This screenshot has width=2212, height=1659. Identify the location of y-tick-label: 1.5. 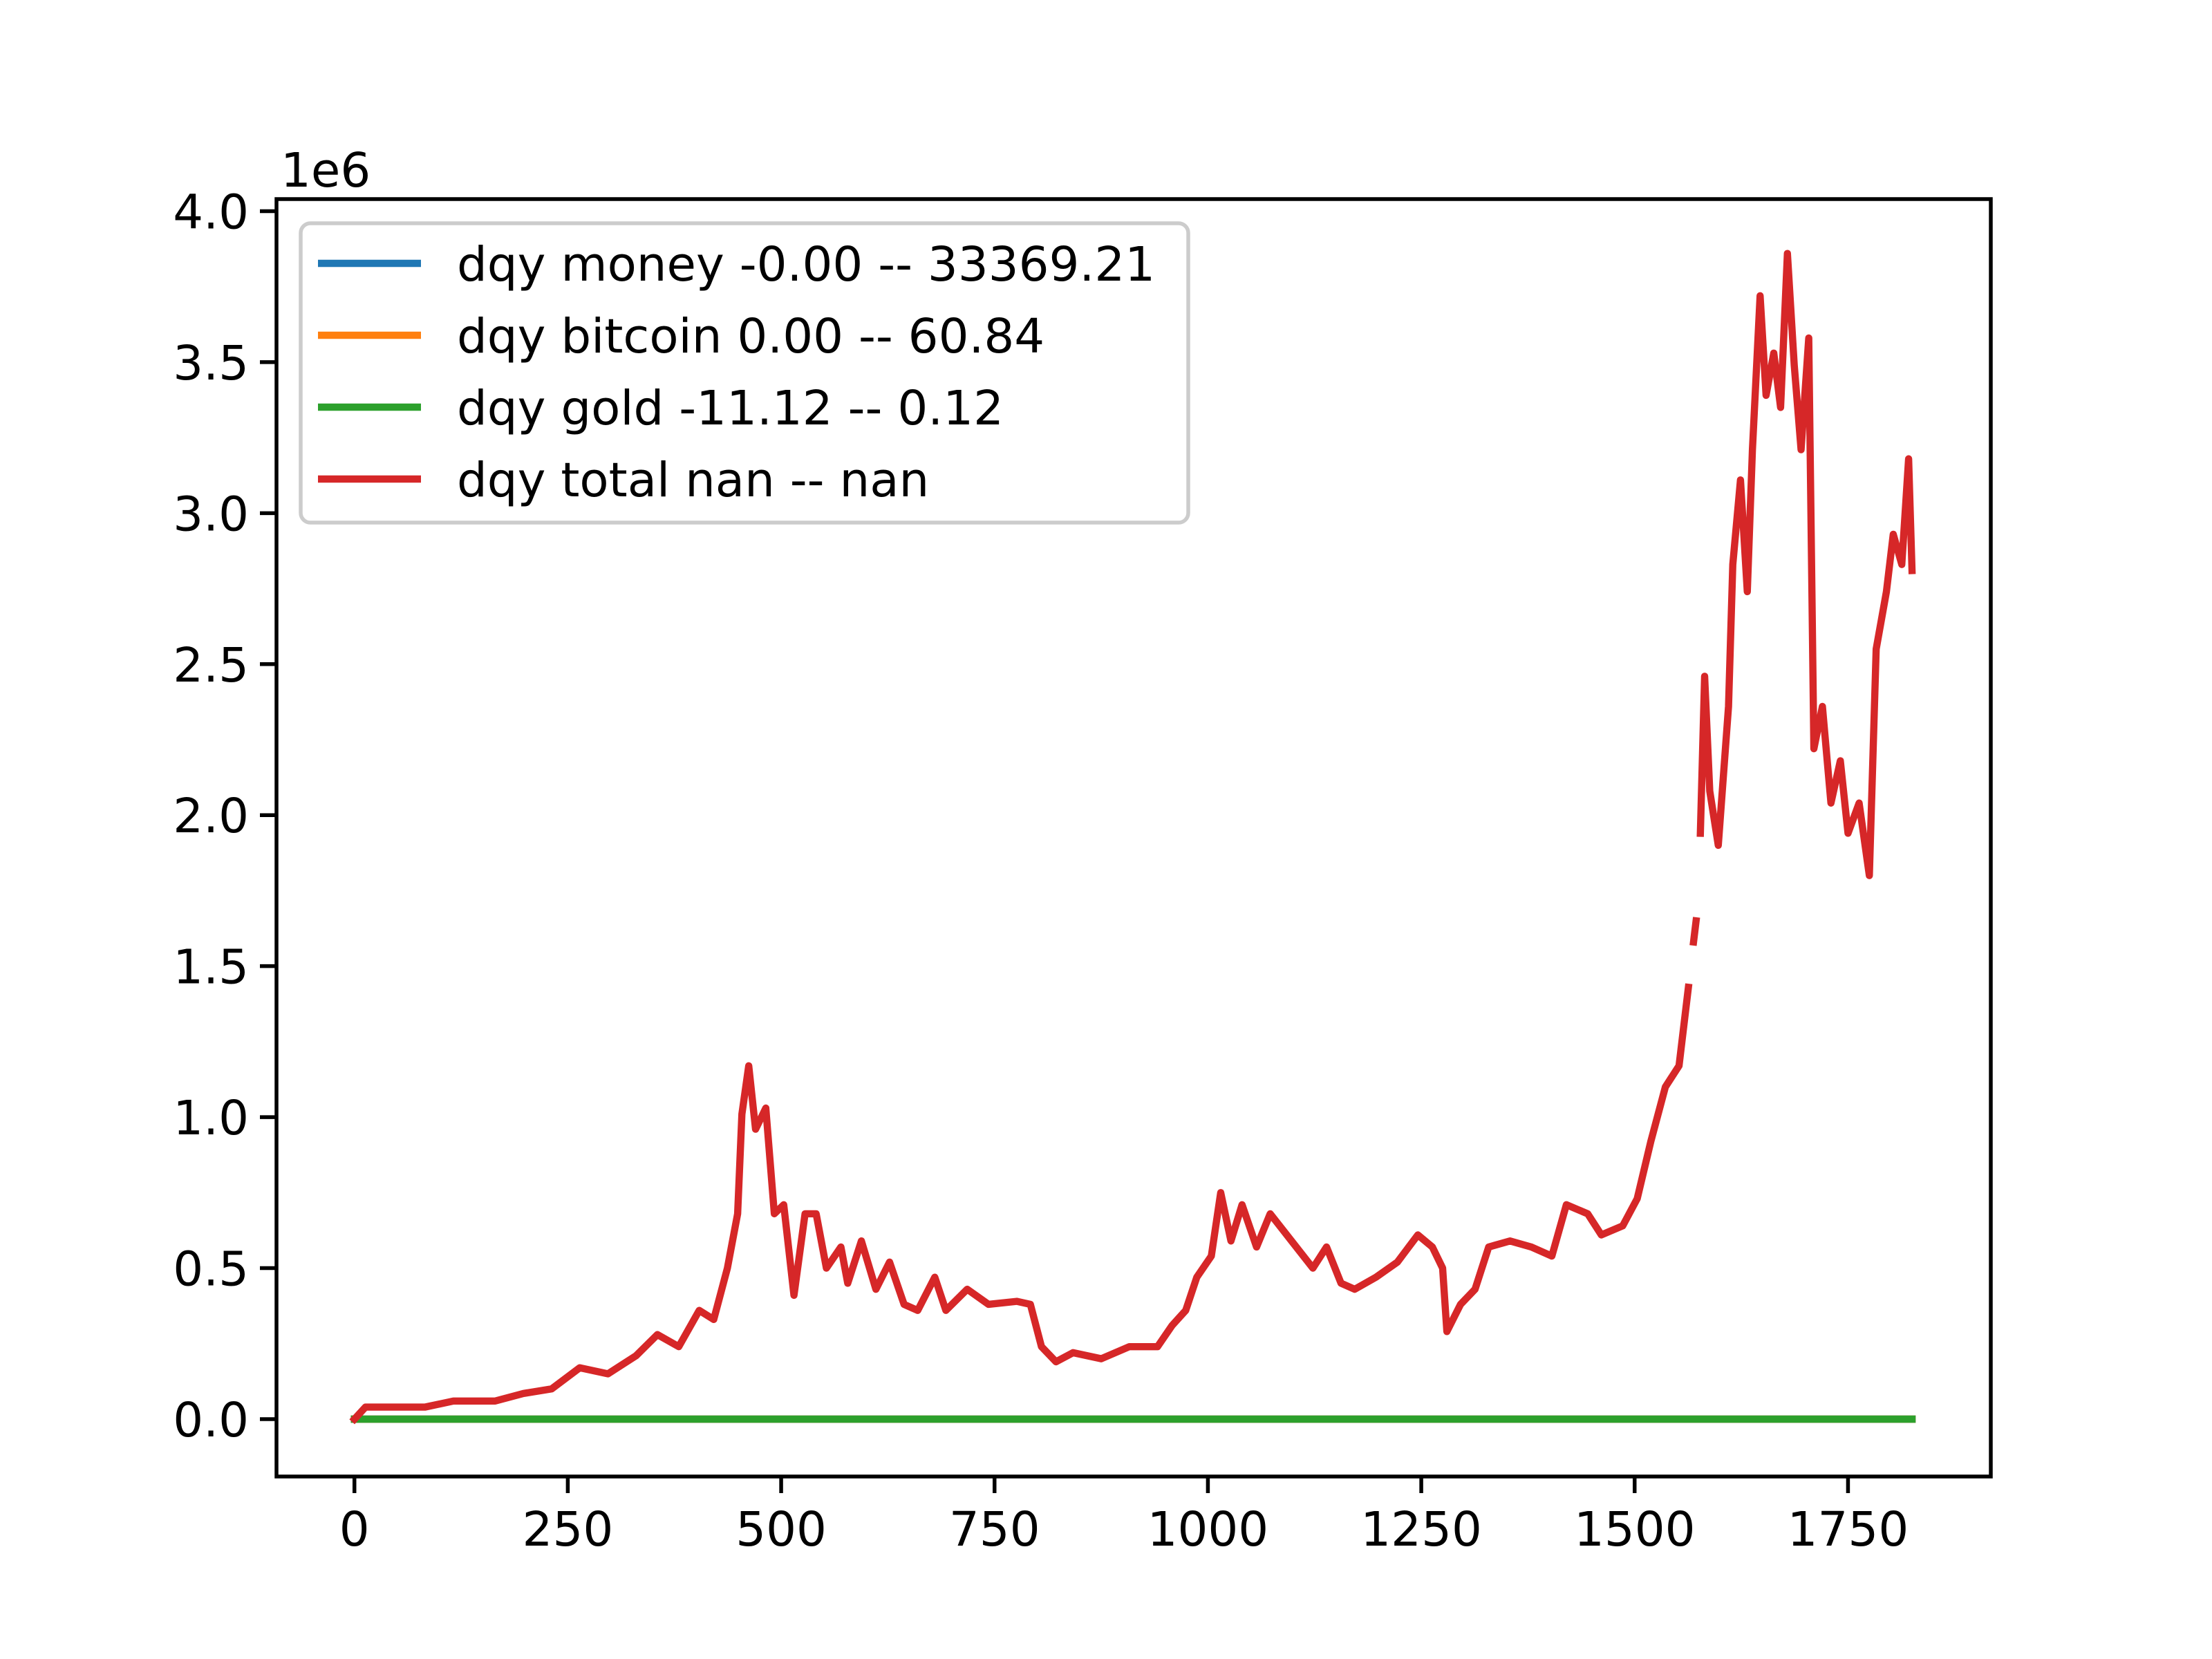
(211, 967).